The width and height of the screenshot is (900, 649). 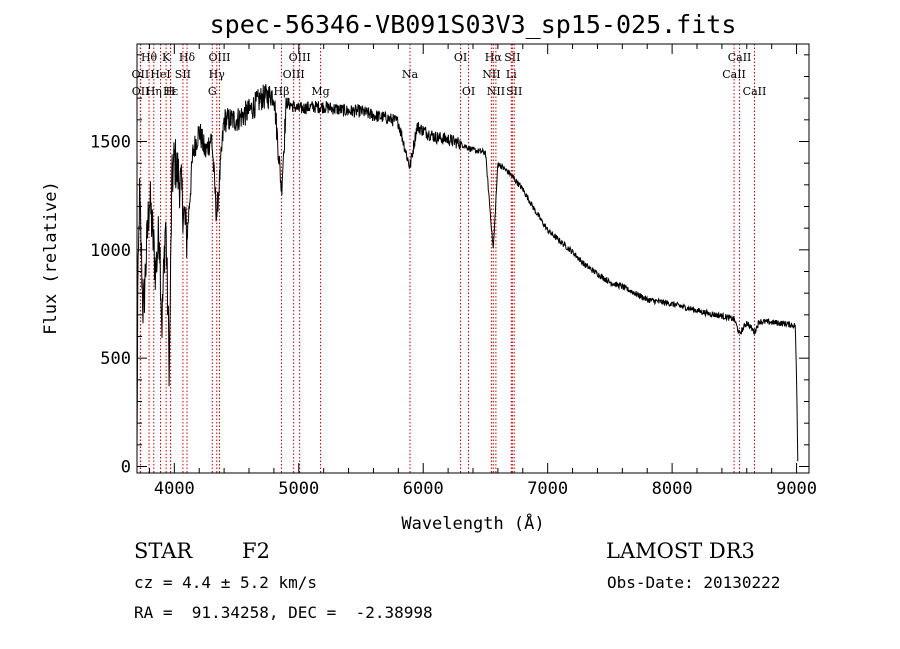 What do you see at coordinates (472, 523) in the screenshot?
I see `x-axis-label: Wavelength (Å)` at bounding box center [472, 523].